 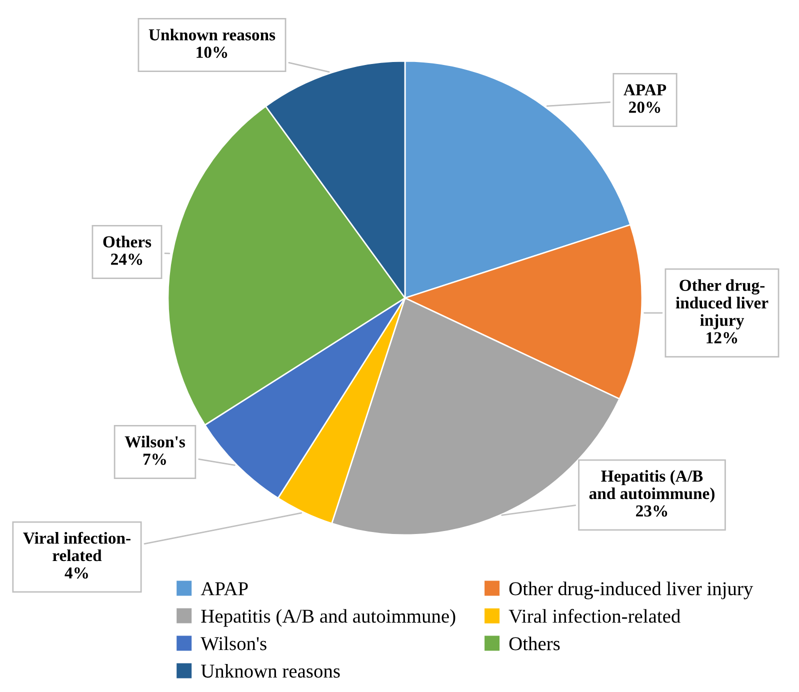 I want to click on data-label: 12%, so click(x=722, y=338).